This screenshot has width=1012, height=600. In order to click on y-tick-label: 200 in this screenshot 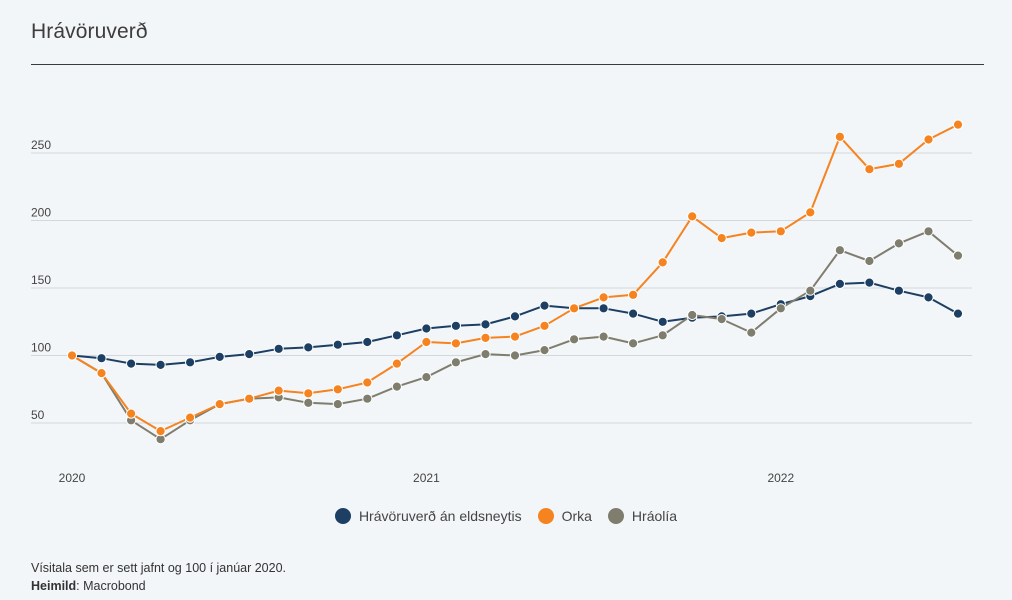, I will do `click(41, 213)`.